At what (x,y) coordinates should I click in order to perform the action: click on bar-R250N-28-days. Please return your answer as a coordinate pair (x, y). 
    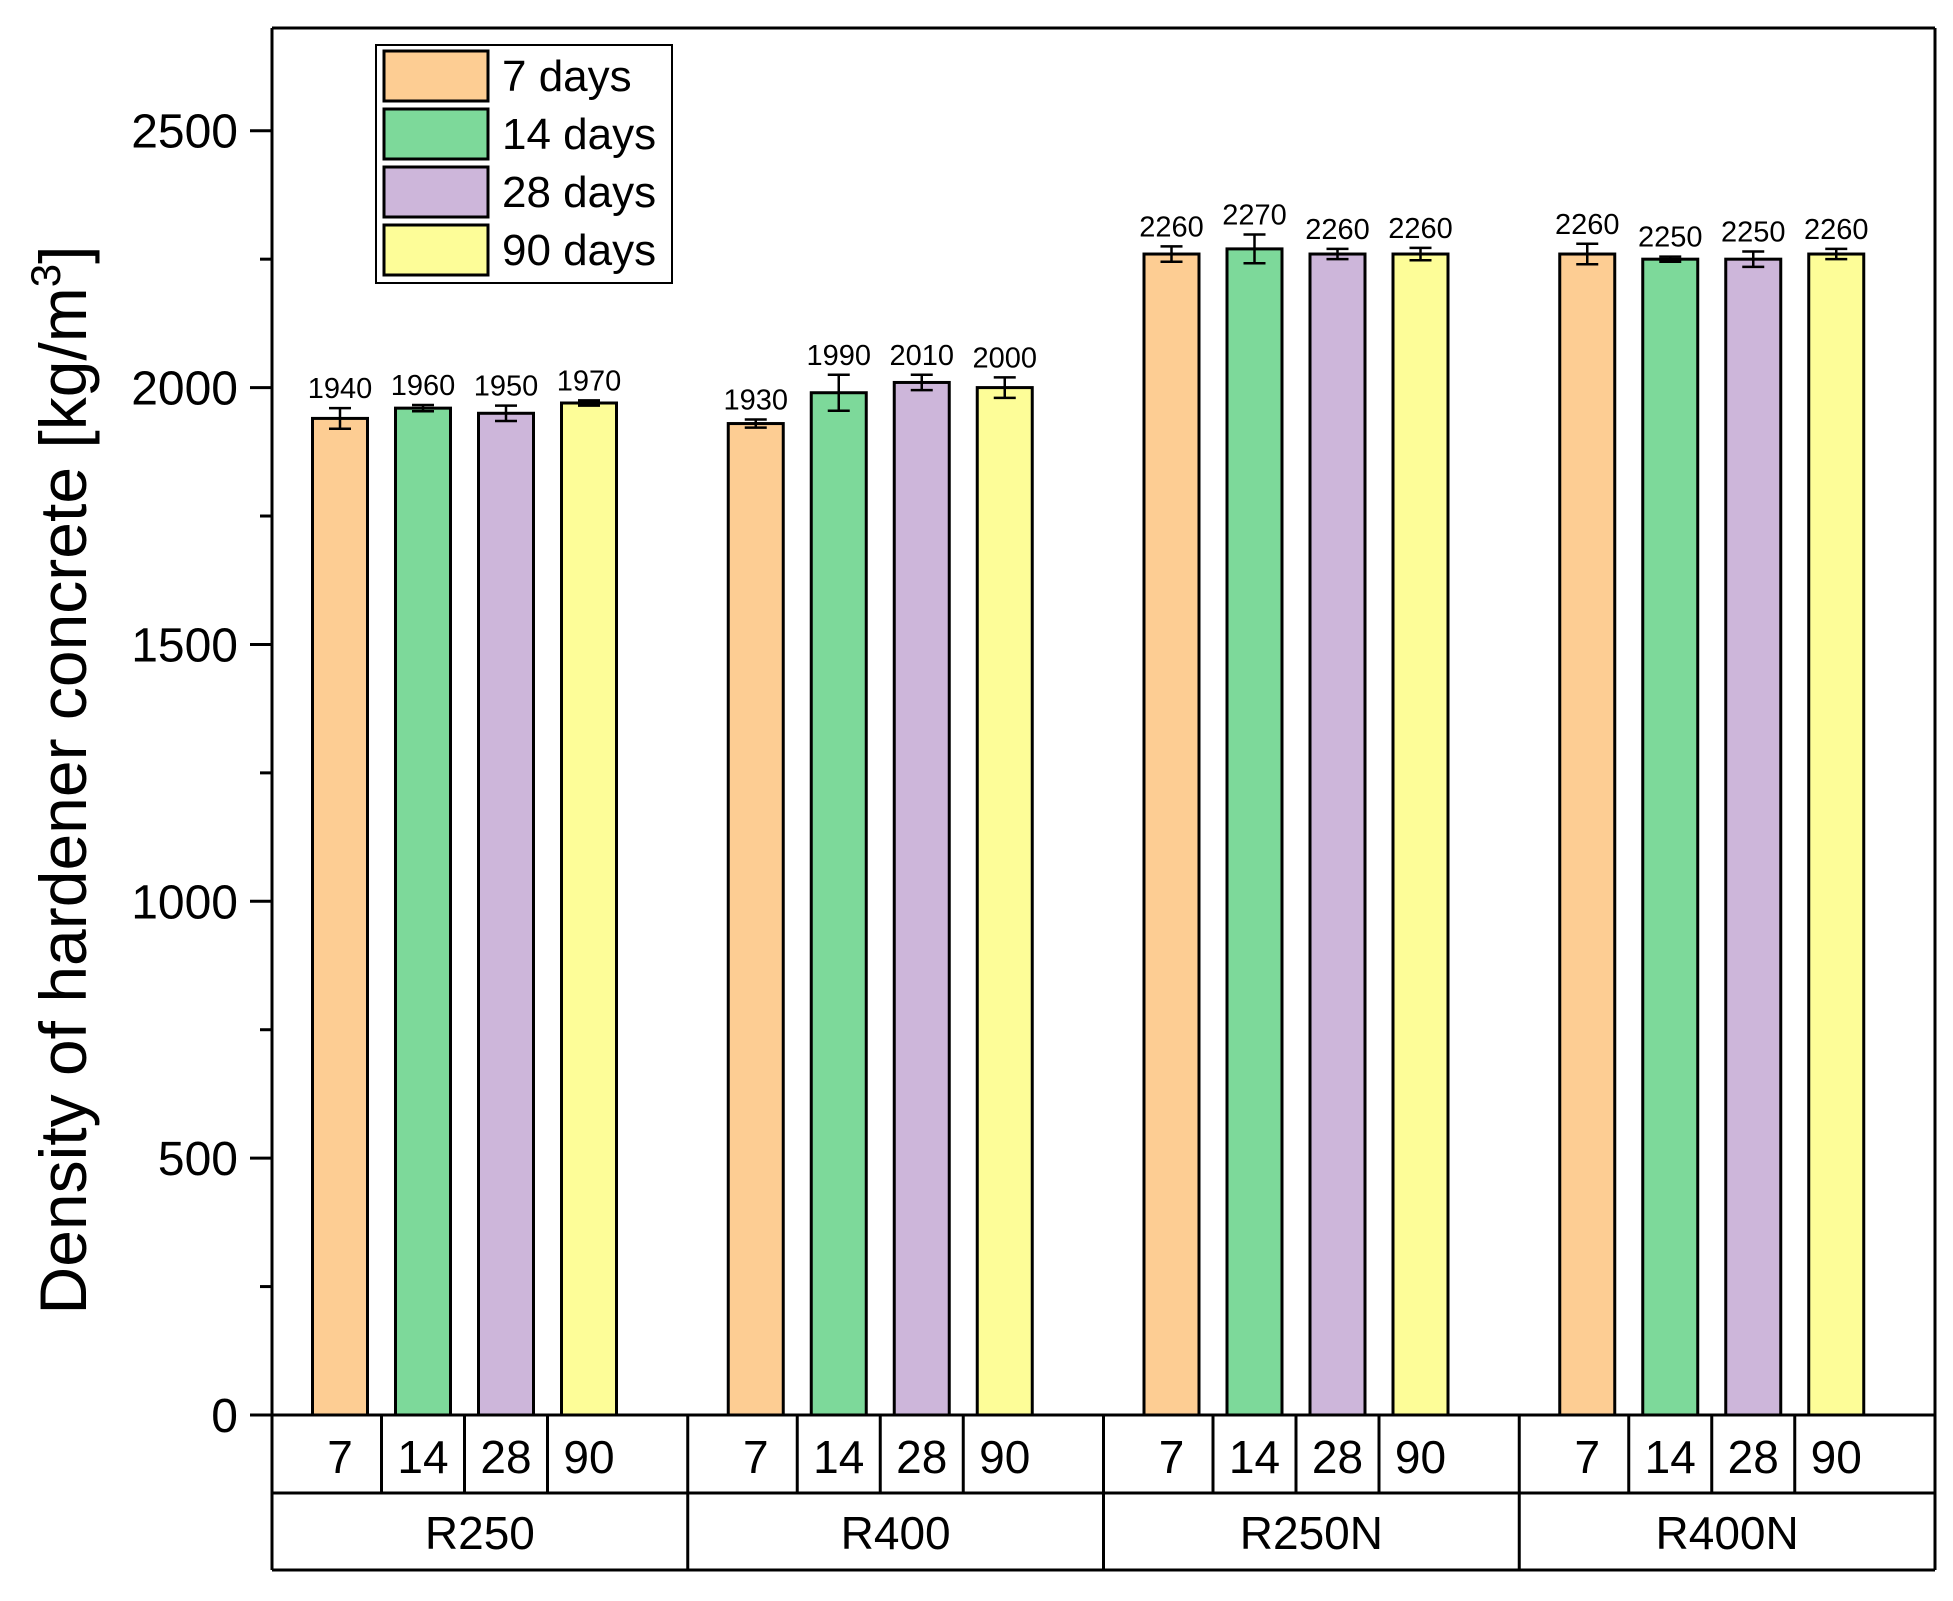
    Looking at the image, I should click on (1337, 834).